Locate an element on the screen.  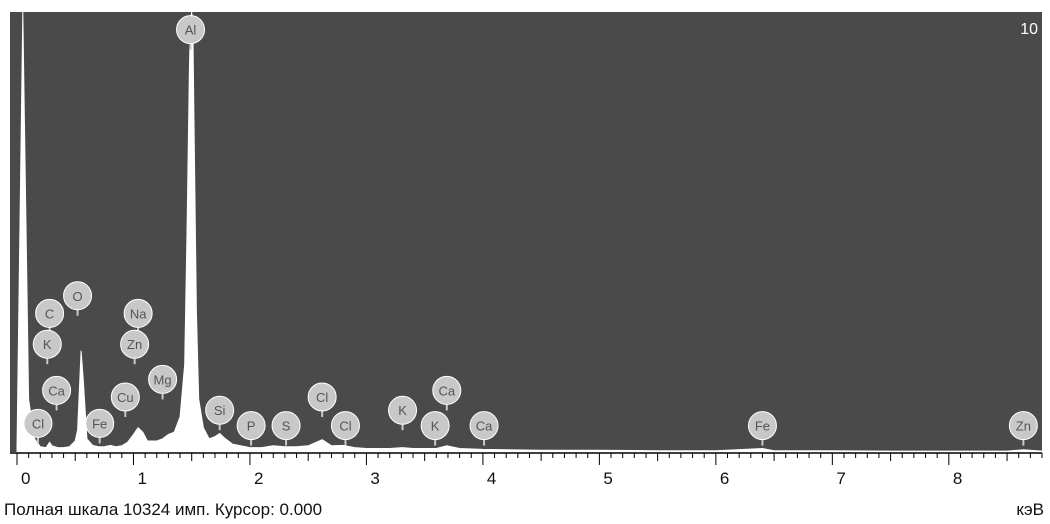
status-bar-text: Полная шкала 10324 имп. Курсор: 0.000 is located at coordinates (163, 509).